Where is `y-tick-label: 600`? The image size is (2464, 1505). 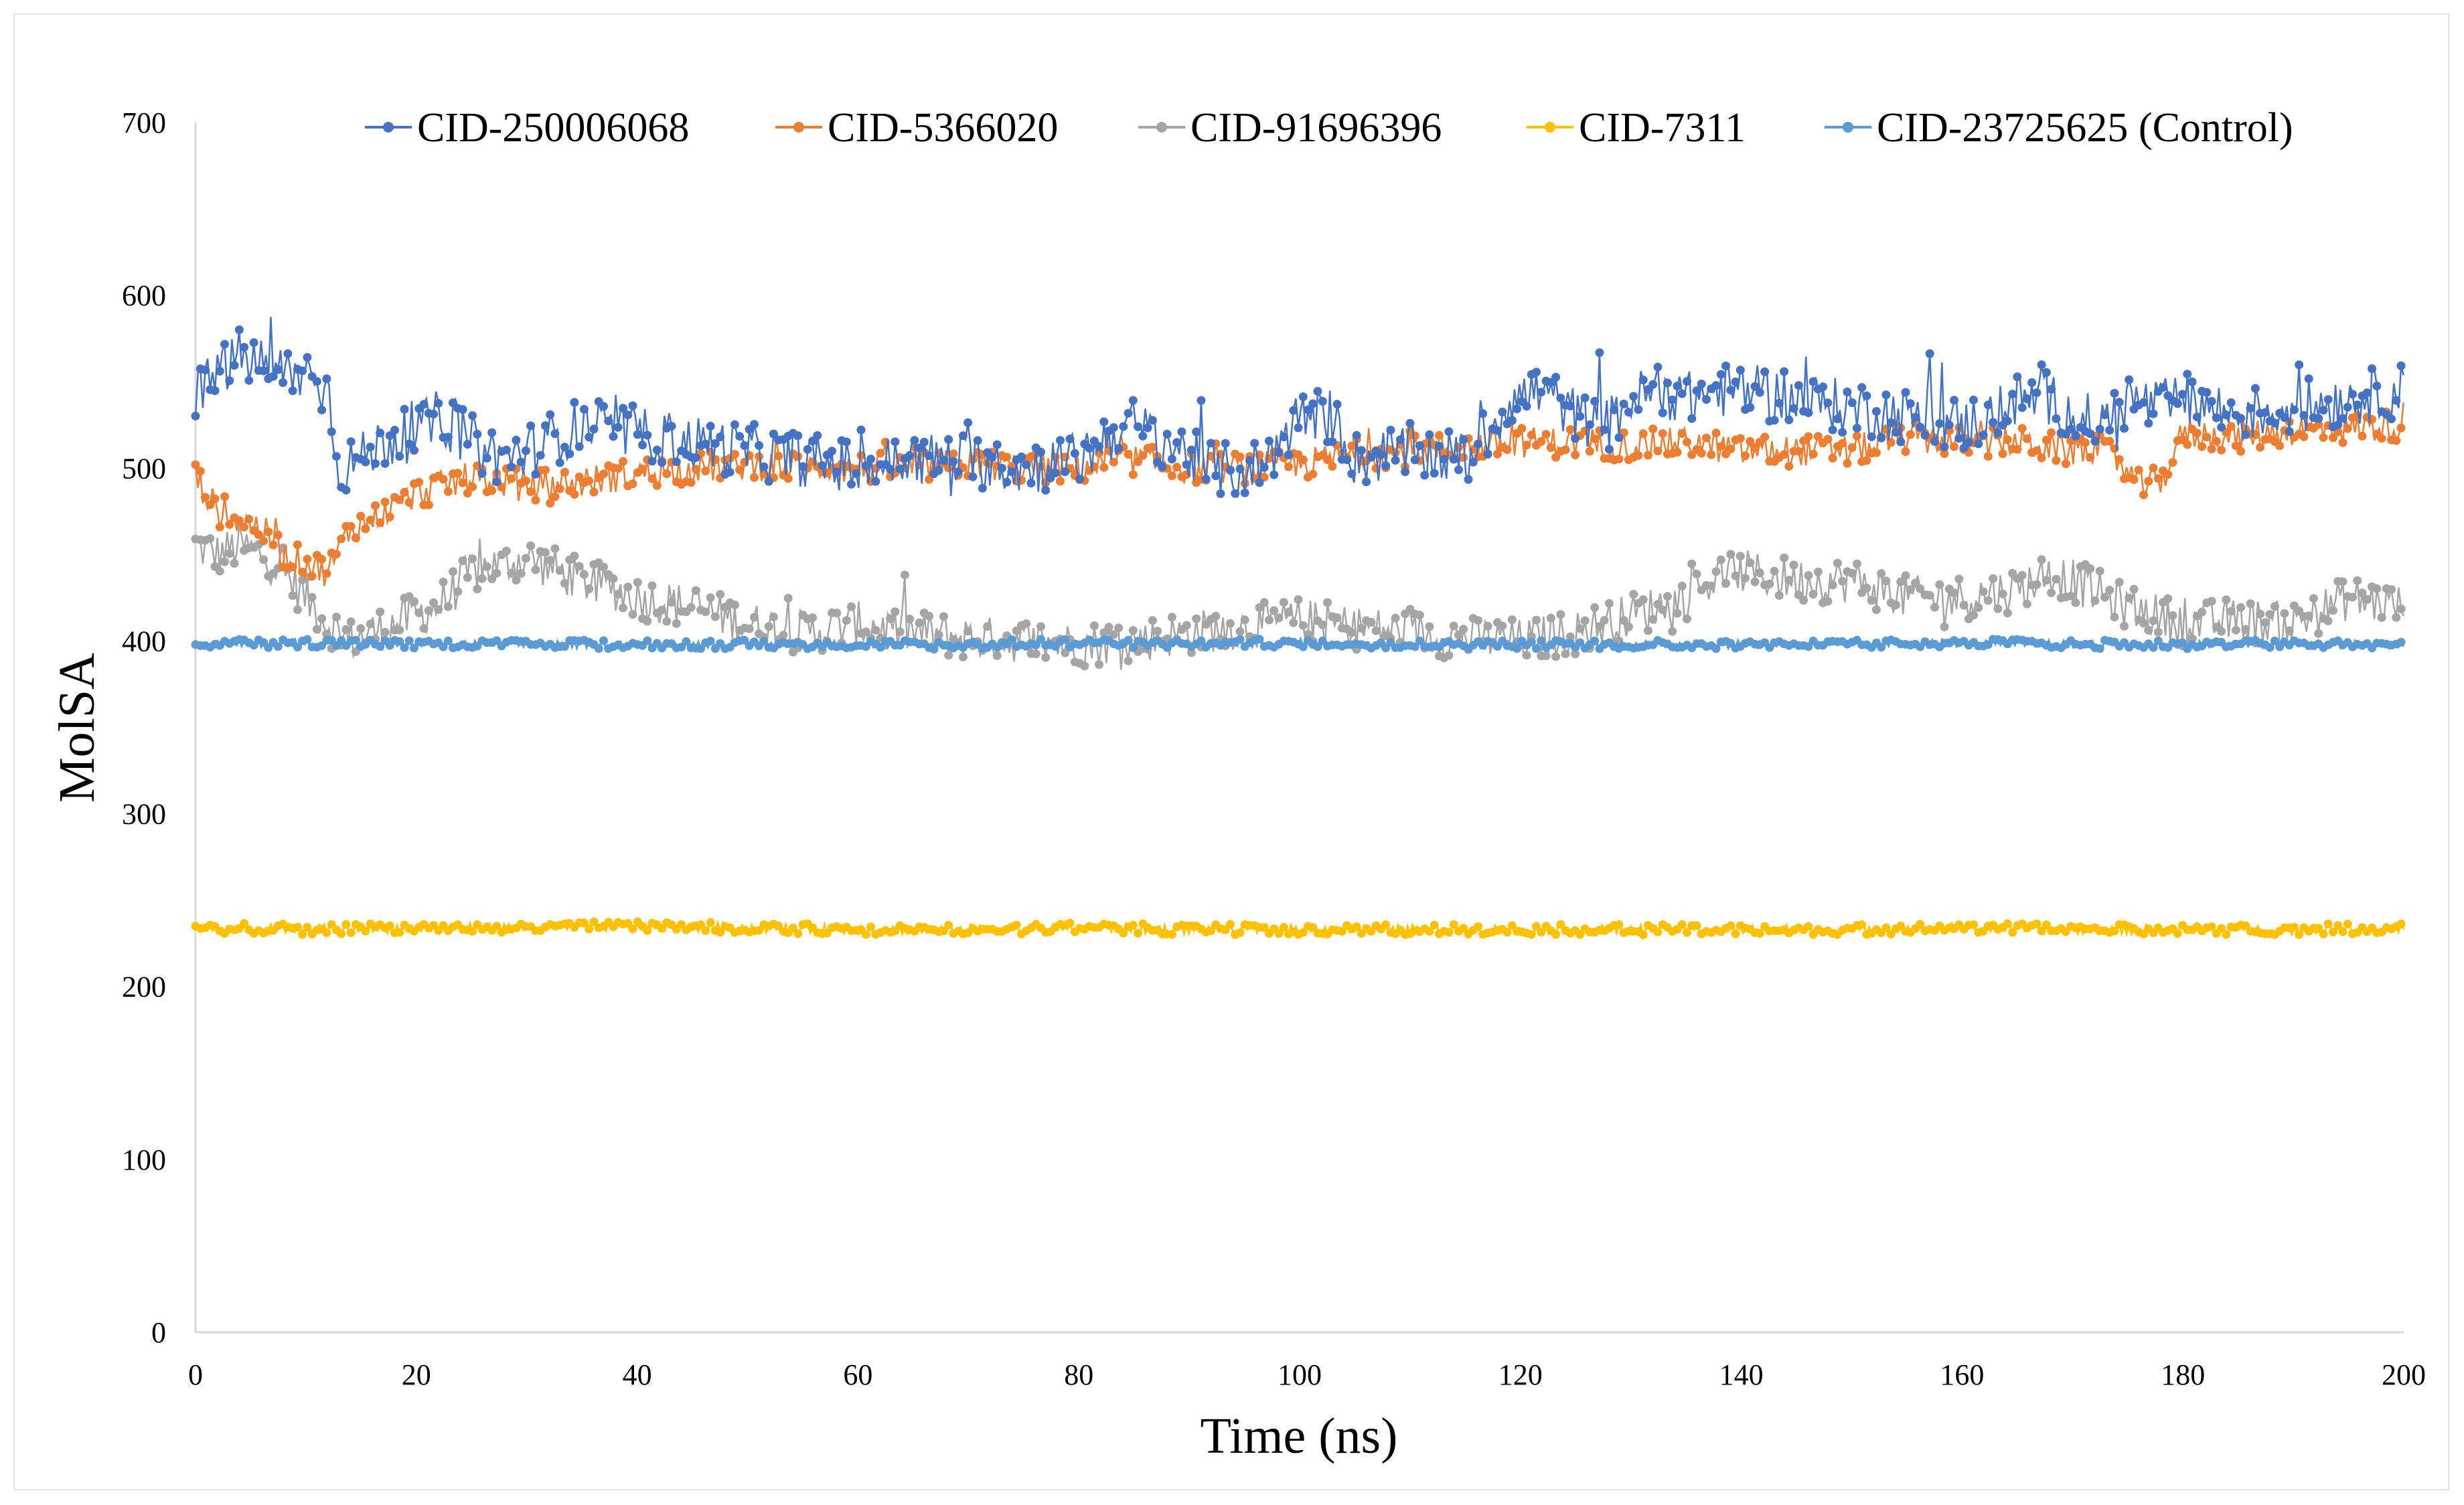
y-tick-label: 600 is located at coordinates (144, 295).